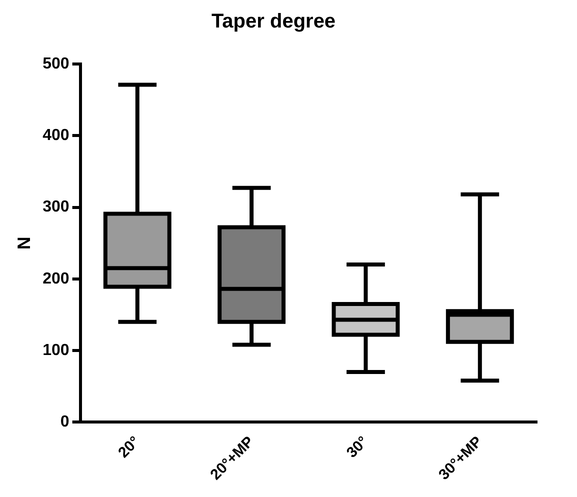 The image size is (577, 497). What do you see at coordinates (24, 243) in the screenshot?
I see `y-axis-title: N` at bounding box center [24, 243].